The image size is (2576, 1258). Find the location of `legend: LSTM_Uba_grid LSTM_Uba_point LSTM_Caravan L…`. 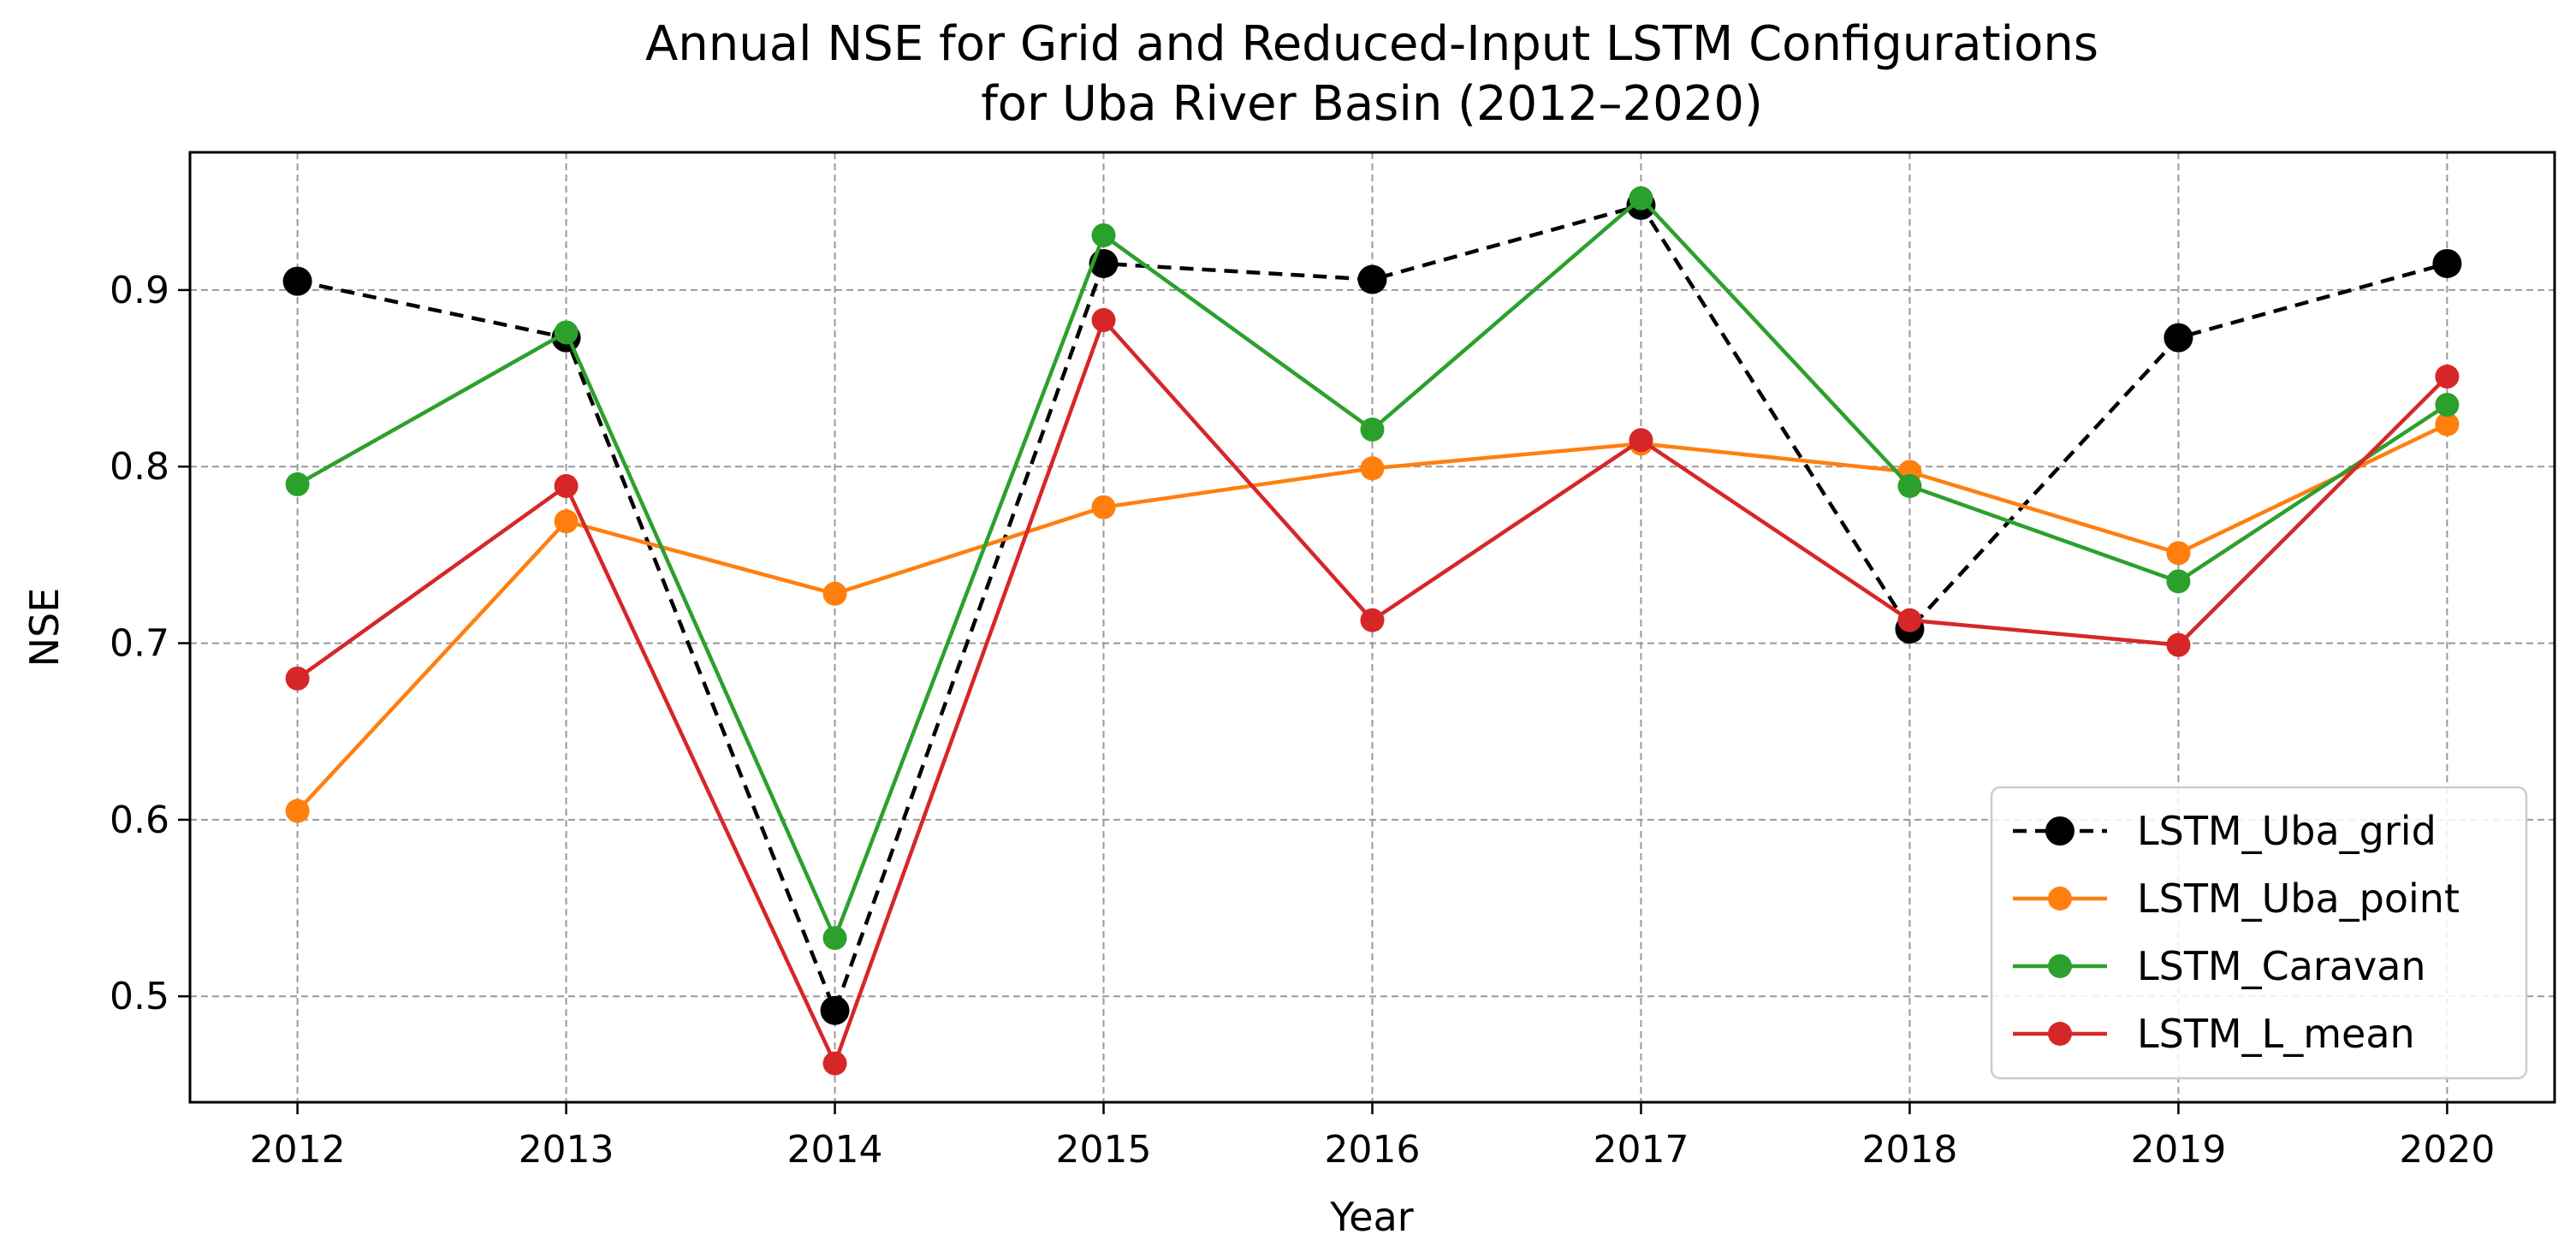

legend: LSTM_Uba_grid LSTM_Uba_point LSTM_Caravan L… is located at coordinates (2259, 933).